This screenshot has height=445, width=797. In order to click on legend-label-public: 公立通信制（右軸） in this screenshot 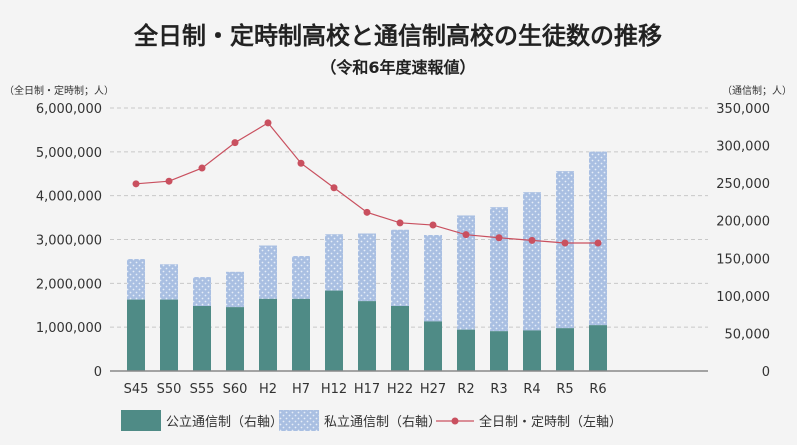, I will do `click(224, 422)`.